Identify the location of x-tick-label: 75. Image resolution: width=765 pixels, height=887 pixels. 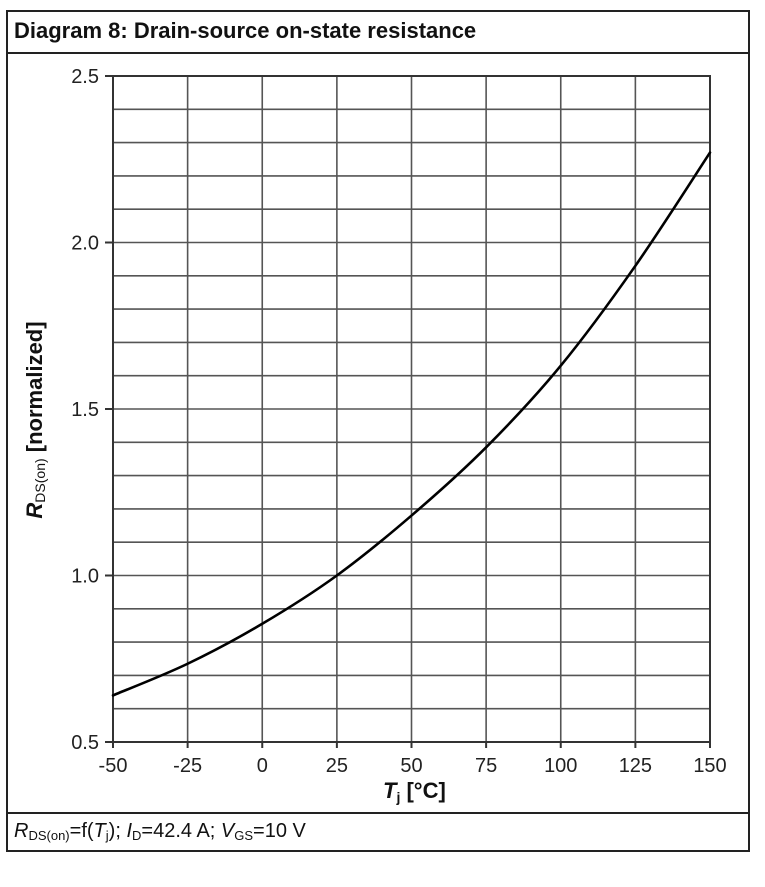
(486, 766).